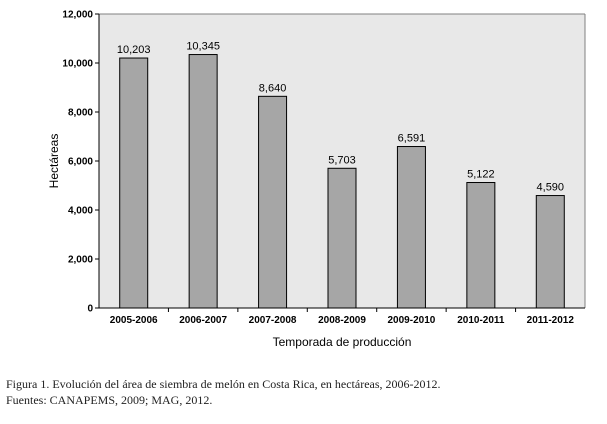 The image size is (607, 424). What do you see at coordinates (342, 238) in the screenshot?
I see `bar-2008-2009` at bounding box center [342, 238].